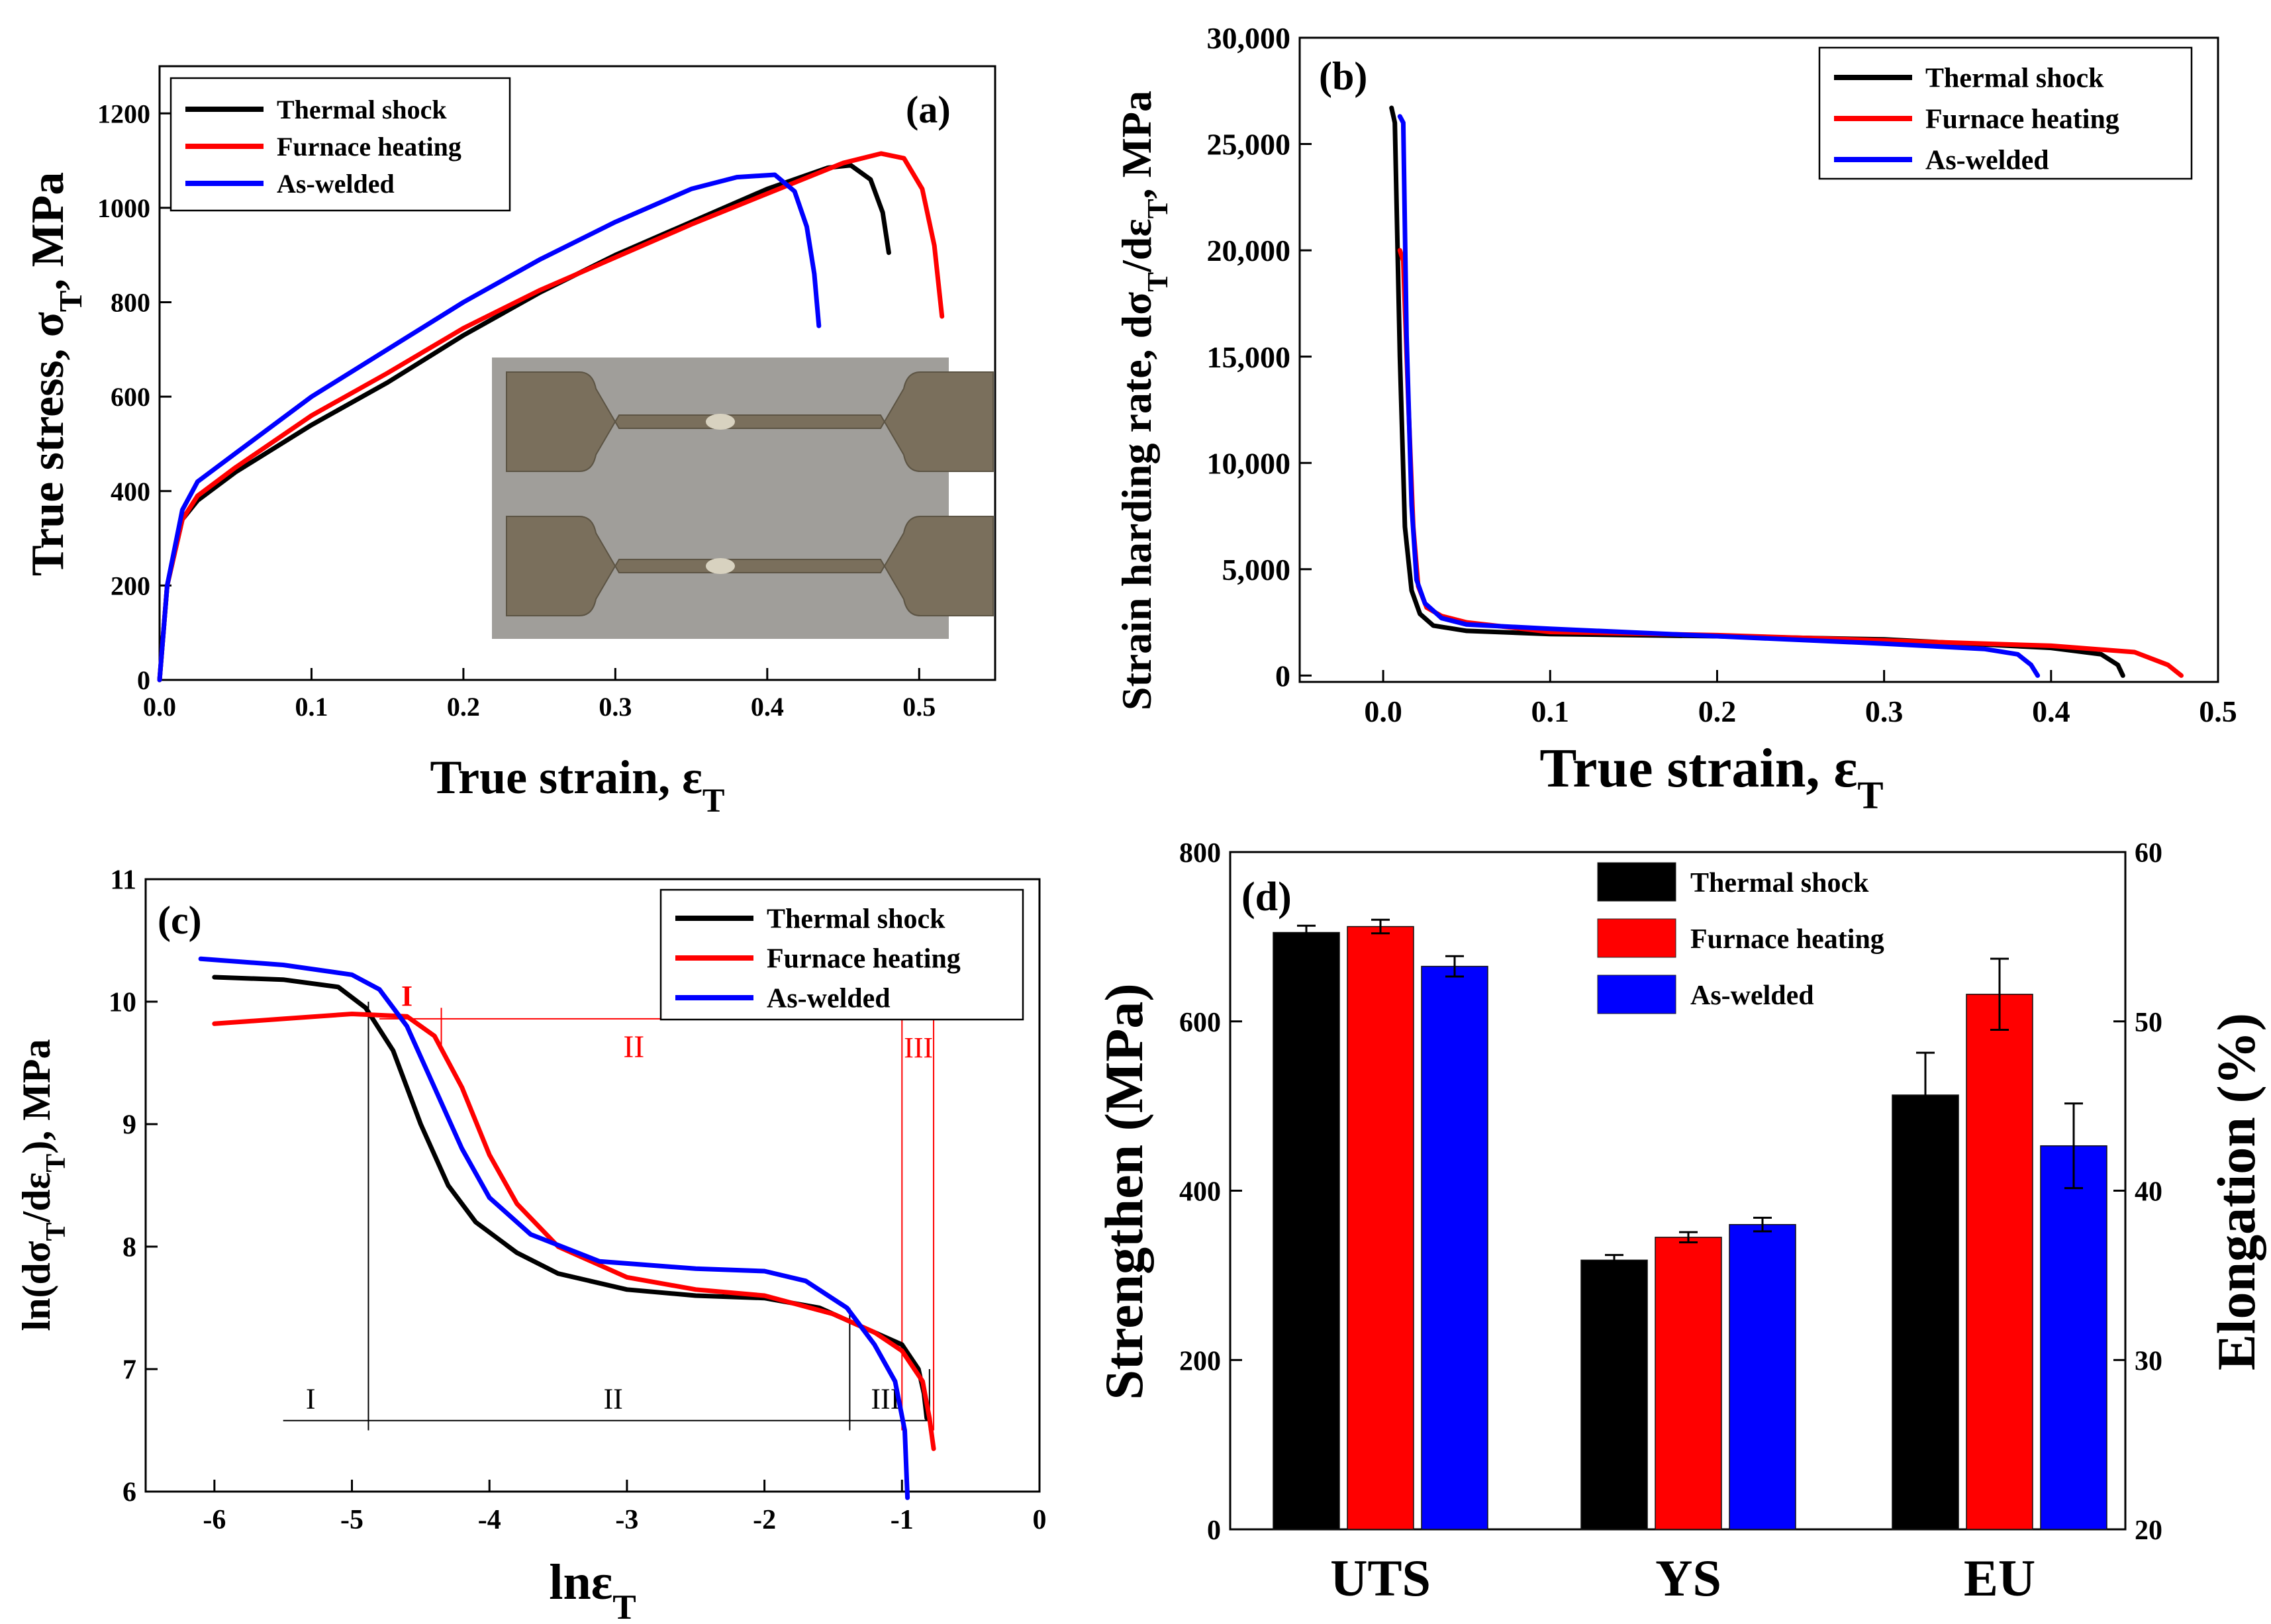 The image size is (2271, 1624). What do you see at coordinates (928, 109) in the screenshot?
I see `a-panel-label: (a)` at bounding box center [928, 109].